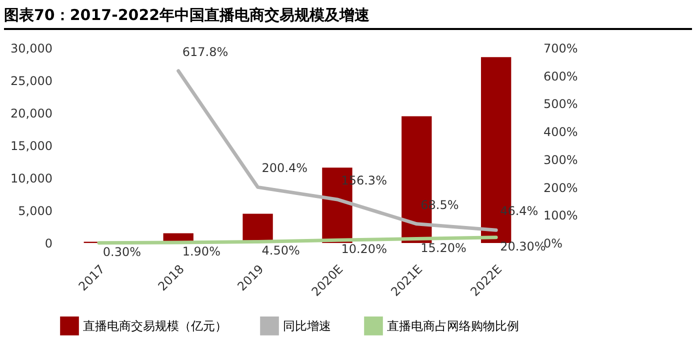 Image resolution: width=700 pixels, height=345 pixels. What do you see at coordinates (561, 132) in the screenshot?
I see `y2-tick-label: 400%` at bounding box center [561, 132].